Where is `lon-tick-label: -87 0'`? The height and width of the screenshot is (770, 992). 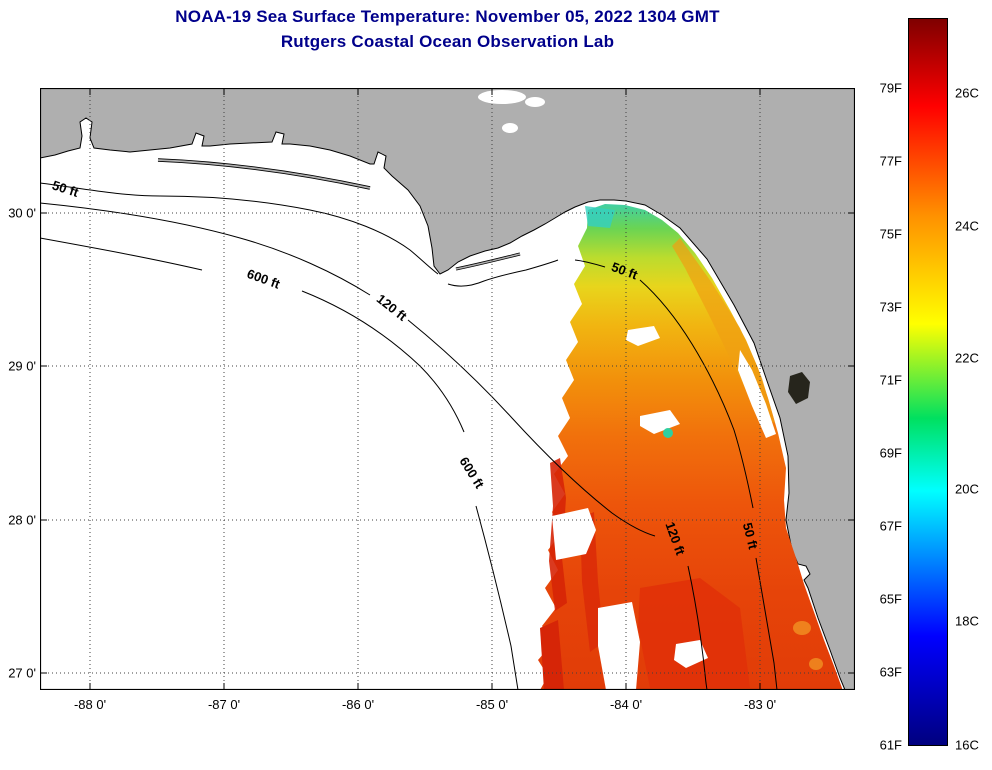
lon-tick-label: -87 0' is located at coordinates (224, 704).